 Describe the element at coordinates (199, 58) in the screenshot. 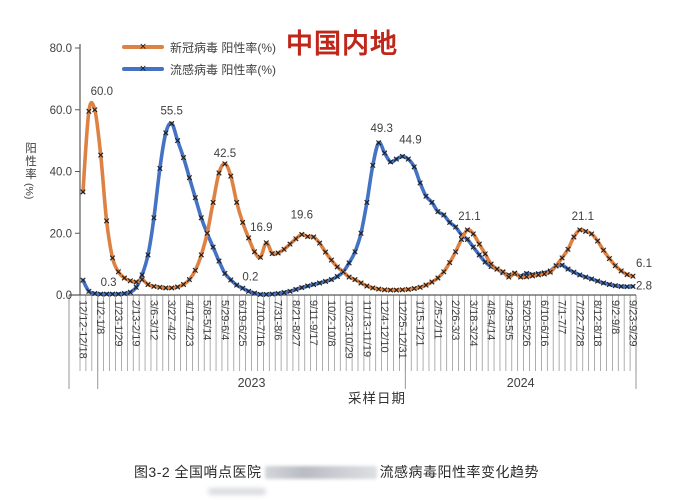

I see `chart-legend: ✕ 新冠病毒 阳性率(%) ✕ 流感病毒 阳性率(%)` at that location.